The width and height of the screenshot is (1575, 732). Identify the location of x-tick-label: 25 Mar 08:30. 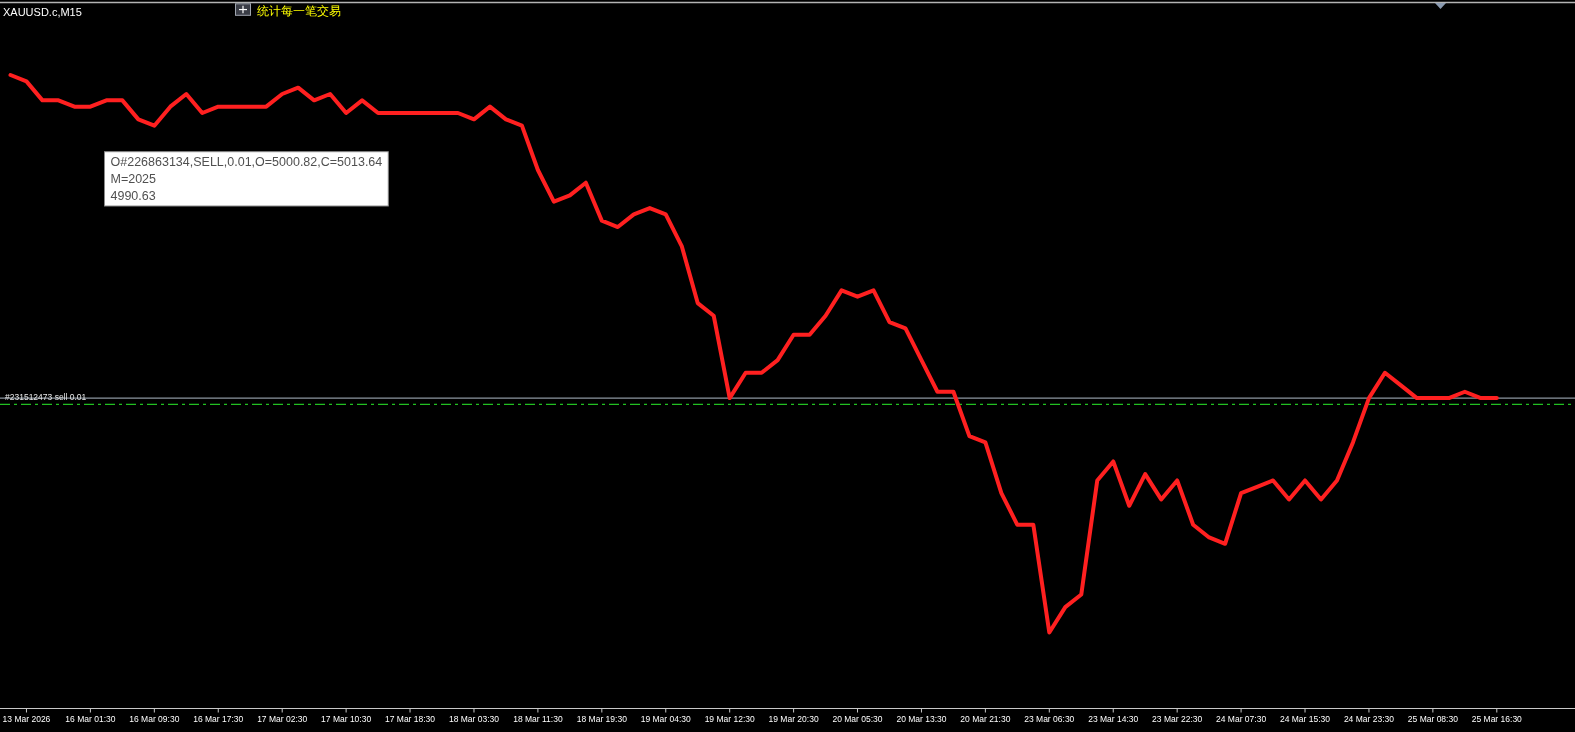
(1433, 719).